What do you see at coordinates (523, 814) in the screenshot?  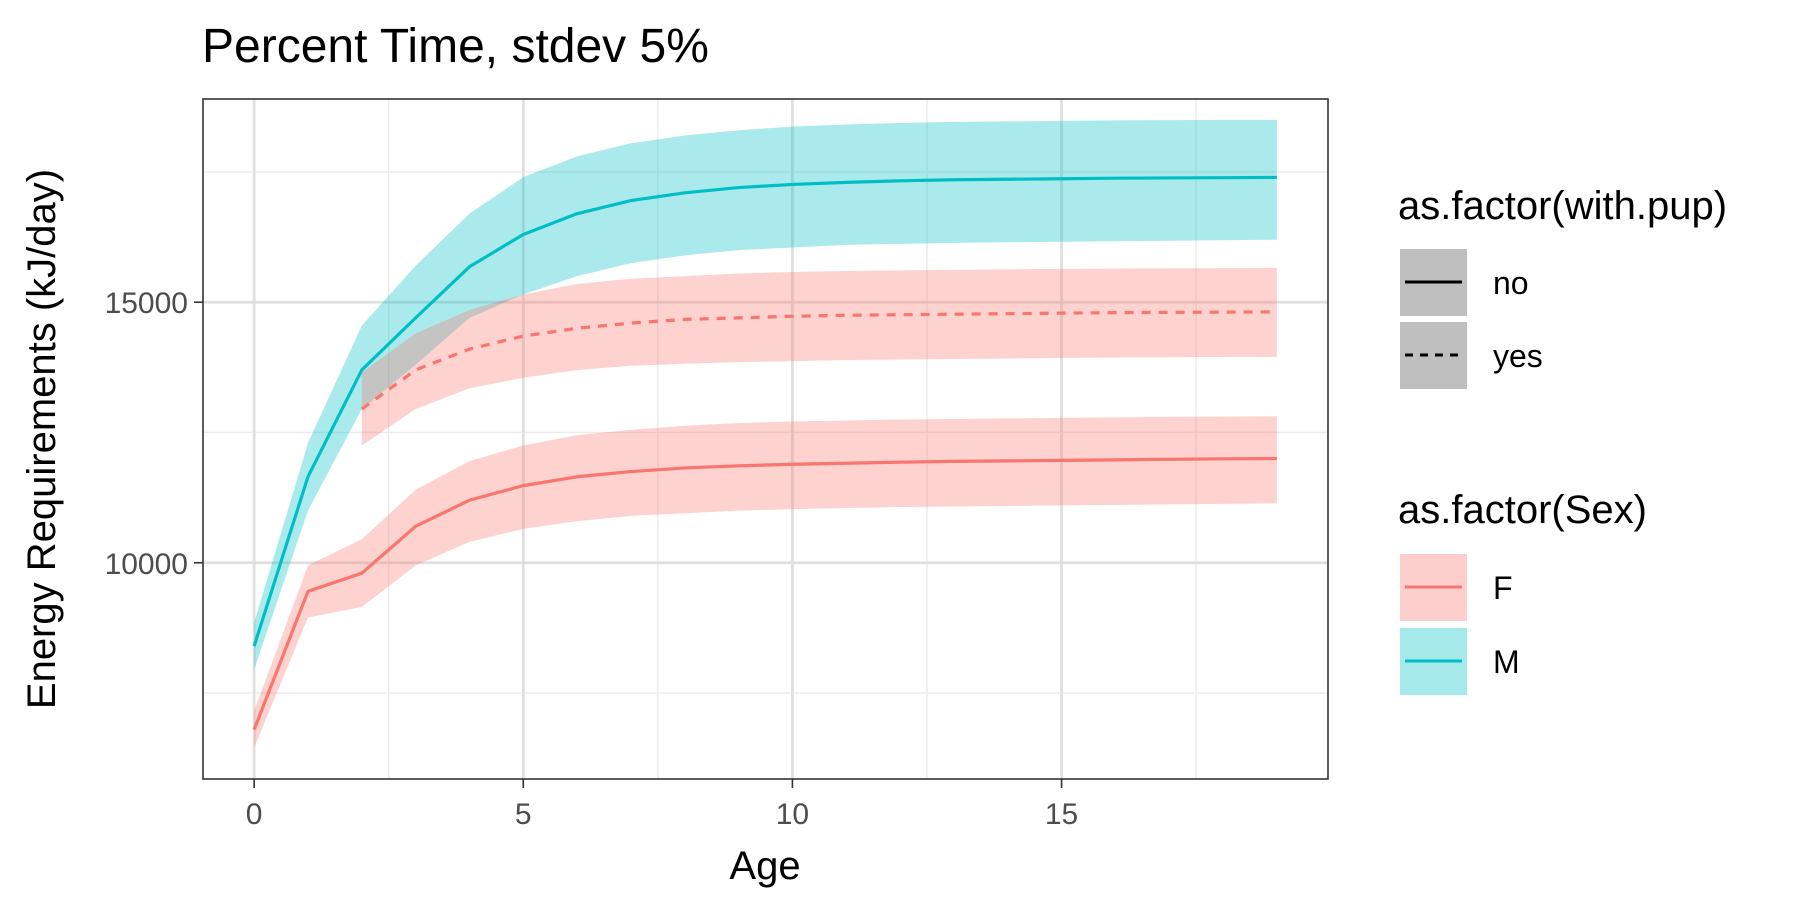 I see `x-tick-label: 5` at bounding box center [523, 814].